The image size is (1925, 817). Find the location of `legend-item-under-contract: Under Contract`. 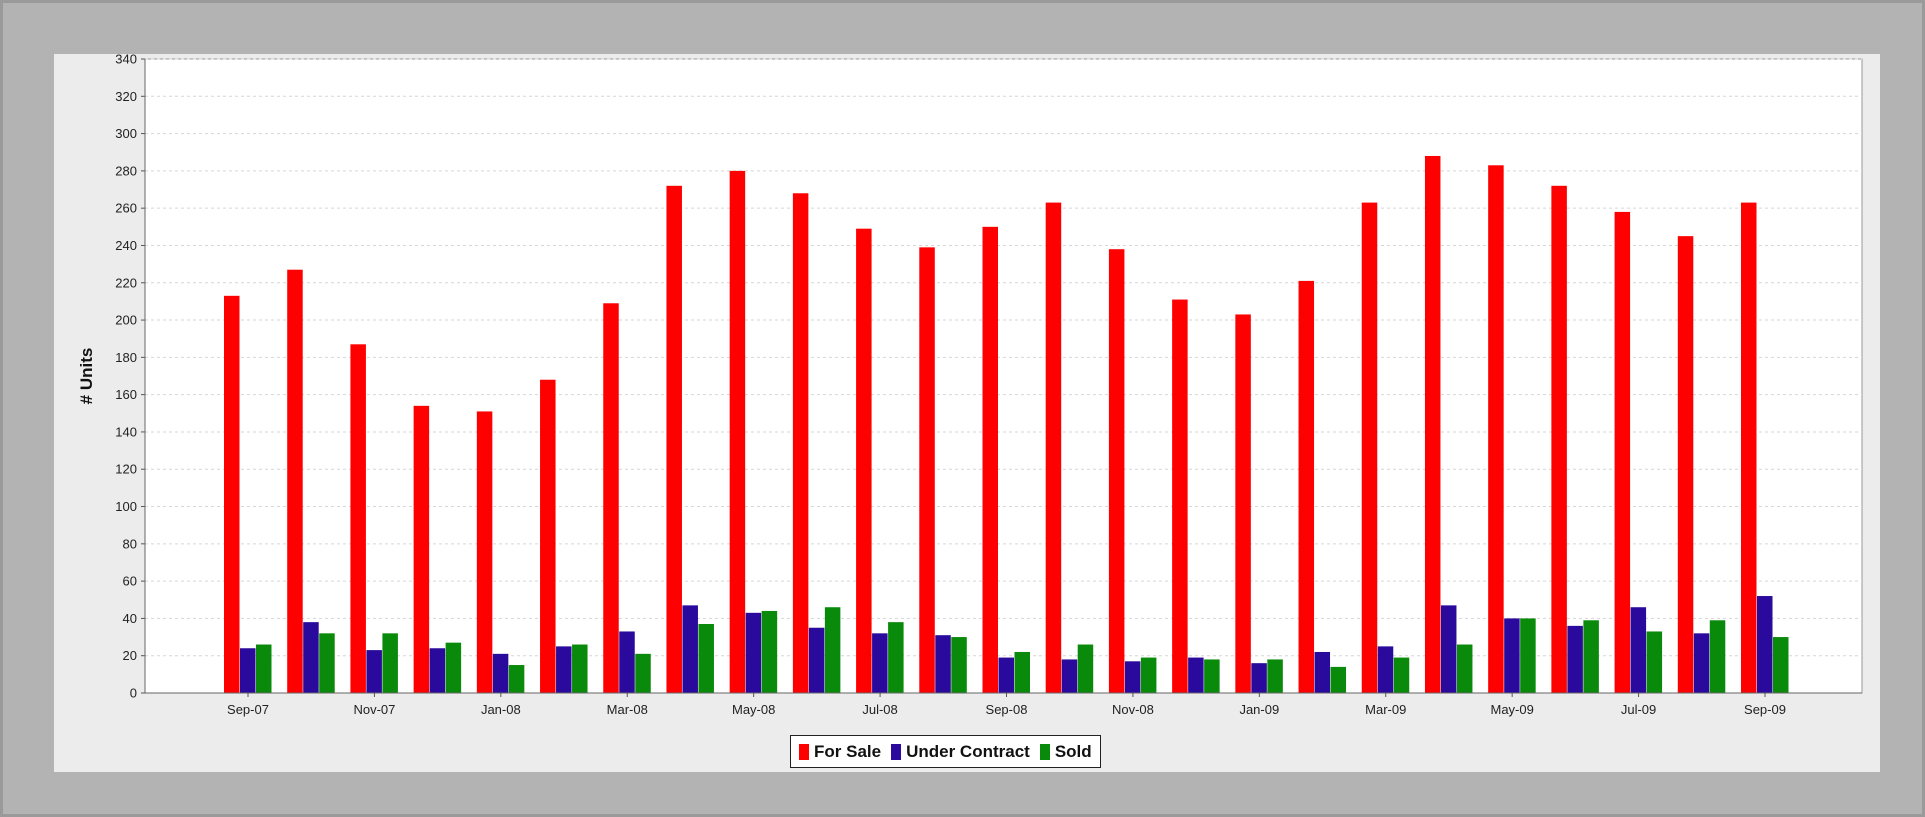

legend-item-under-contract: Under Contract is located at coordinates (960, 752).